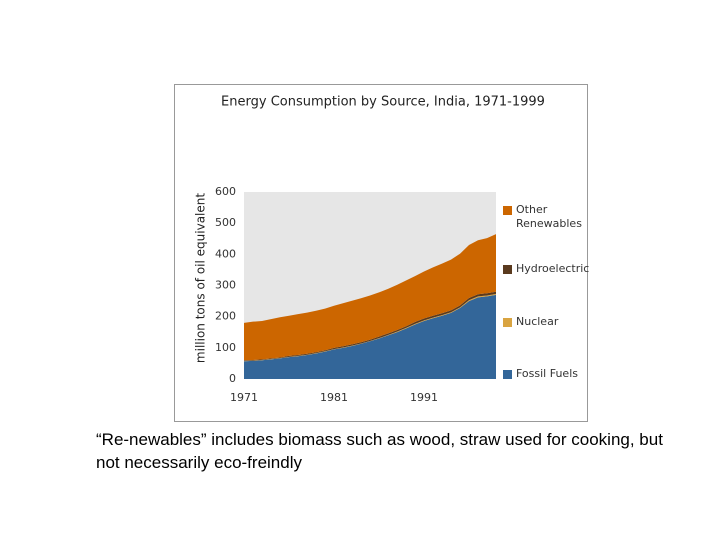 The height and width of the screenshot is (540, 720). What do you see at coordinates (225, 191) in the screenshot?
I see `y-tick-label: 600` at bounding box center [225, 191].